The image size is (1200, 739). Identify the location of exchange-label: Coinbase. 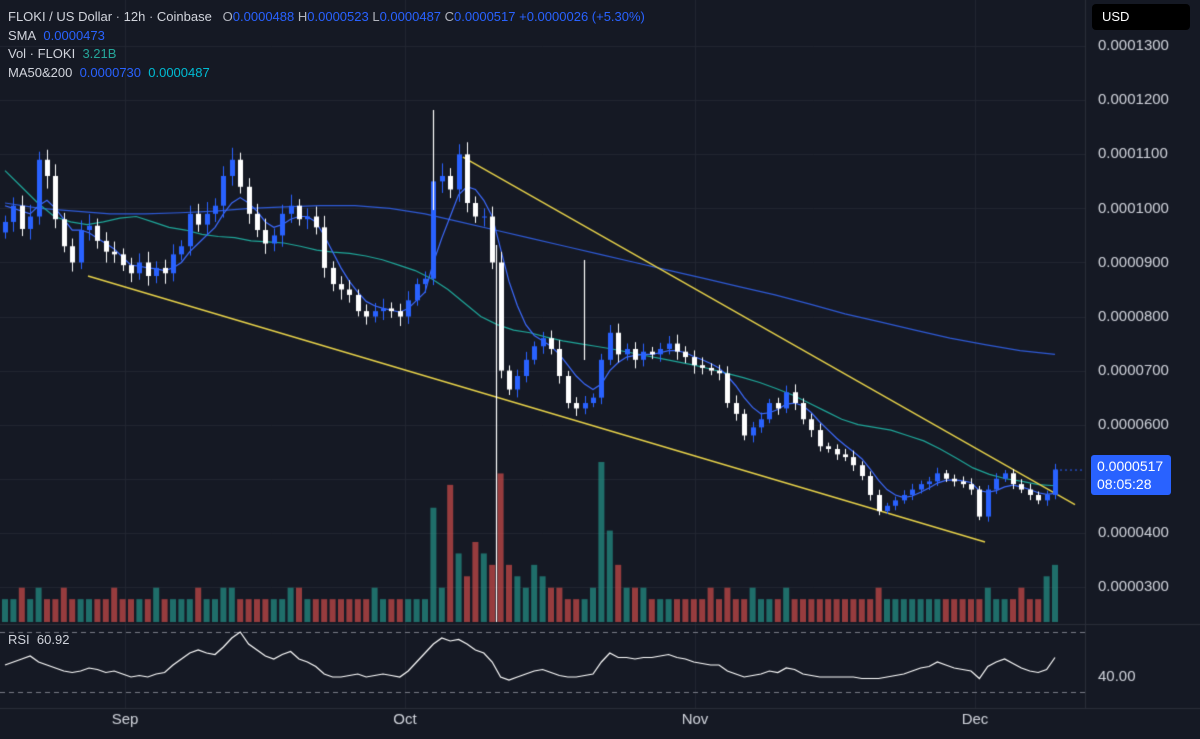
(184, 16).